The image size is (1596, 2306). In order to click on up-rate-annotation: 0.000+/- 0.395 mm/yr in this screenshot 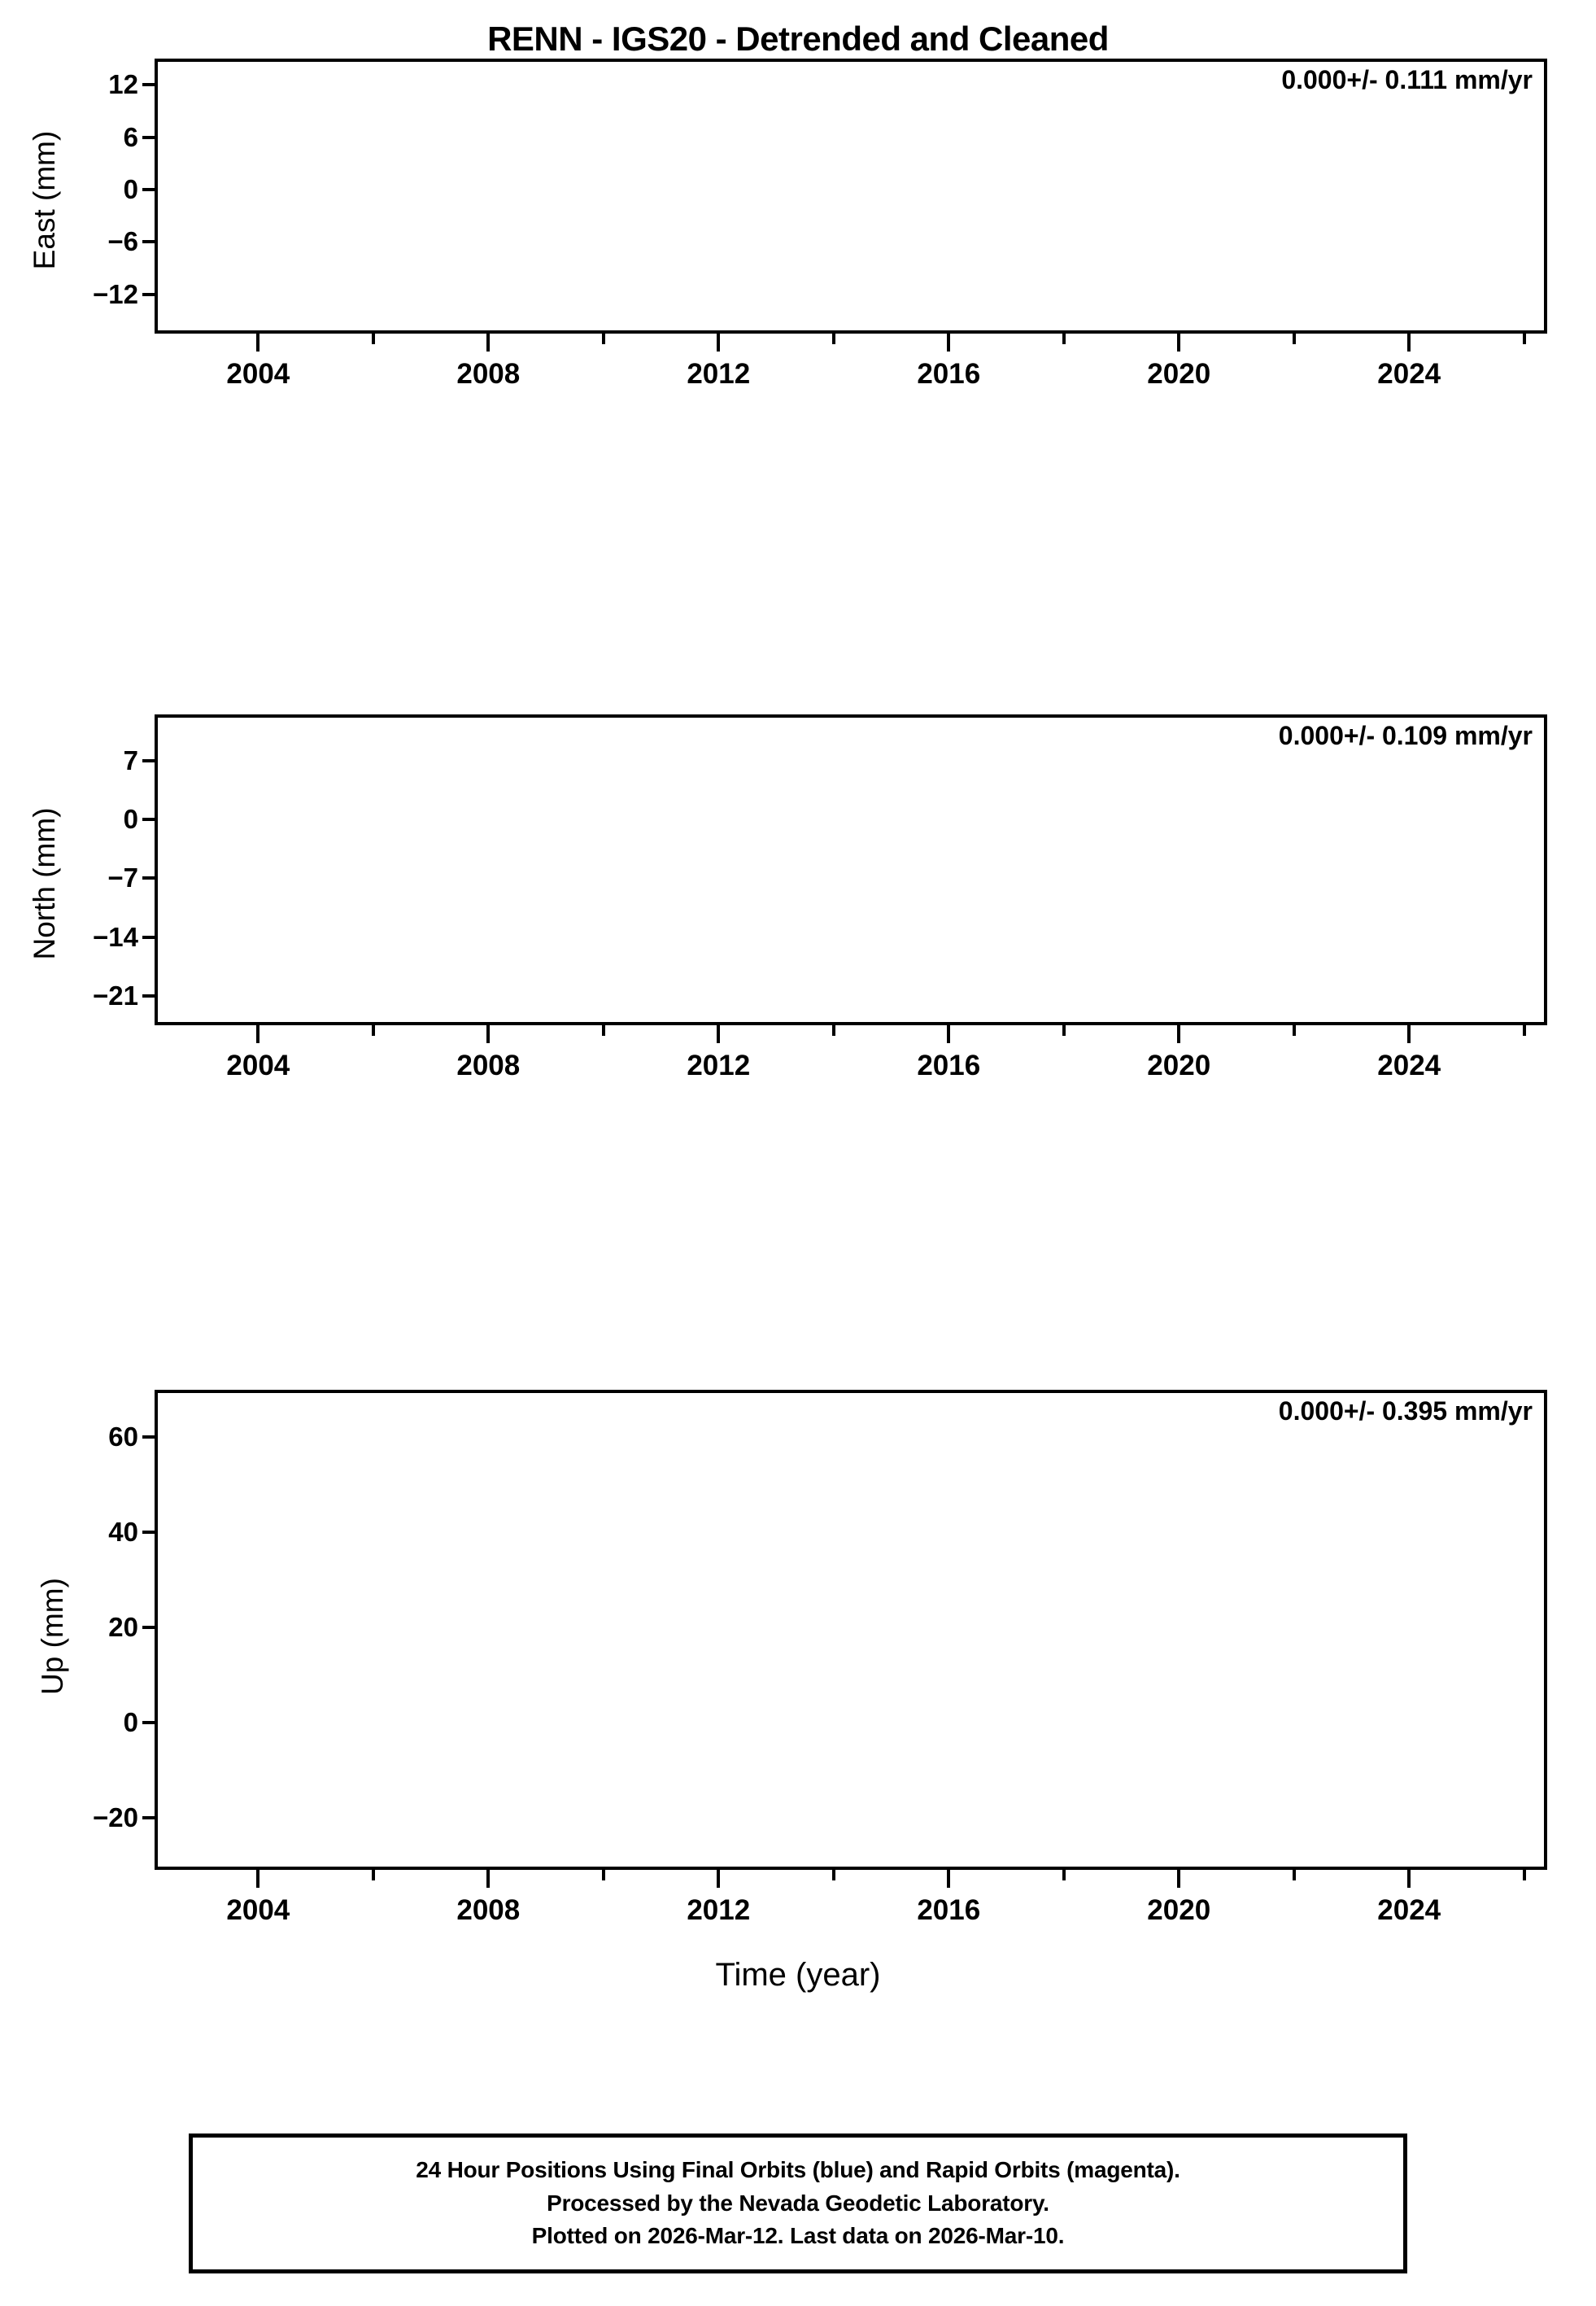, I will do `click(1405, 1411)`.